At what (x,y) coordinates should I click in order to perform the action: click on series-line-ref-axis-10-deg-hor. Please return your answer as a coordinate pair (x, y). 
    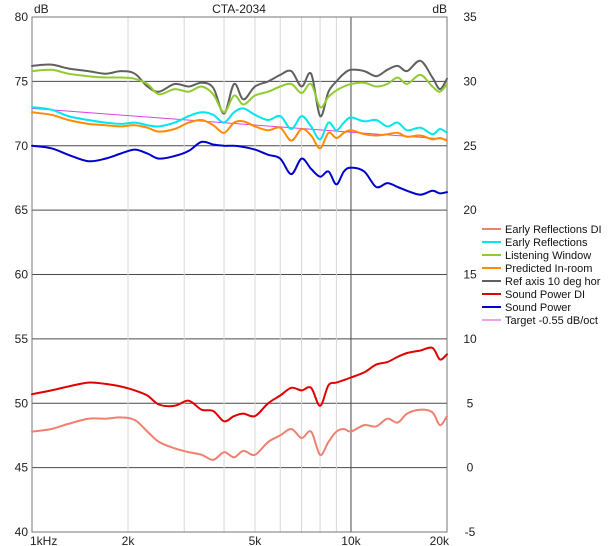
    Looking at the image, I should click on (239, 88).